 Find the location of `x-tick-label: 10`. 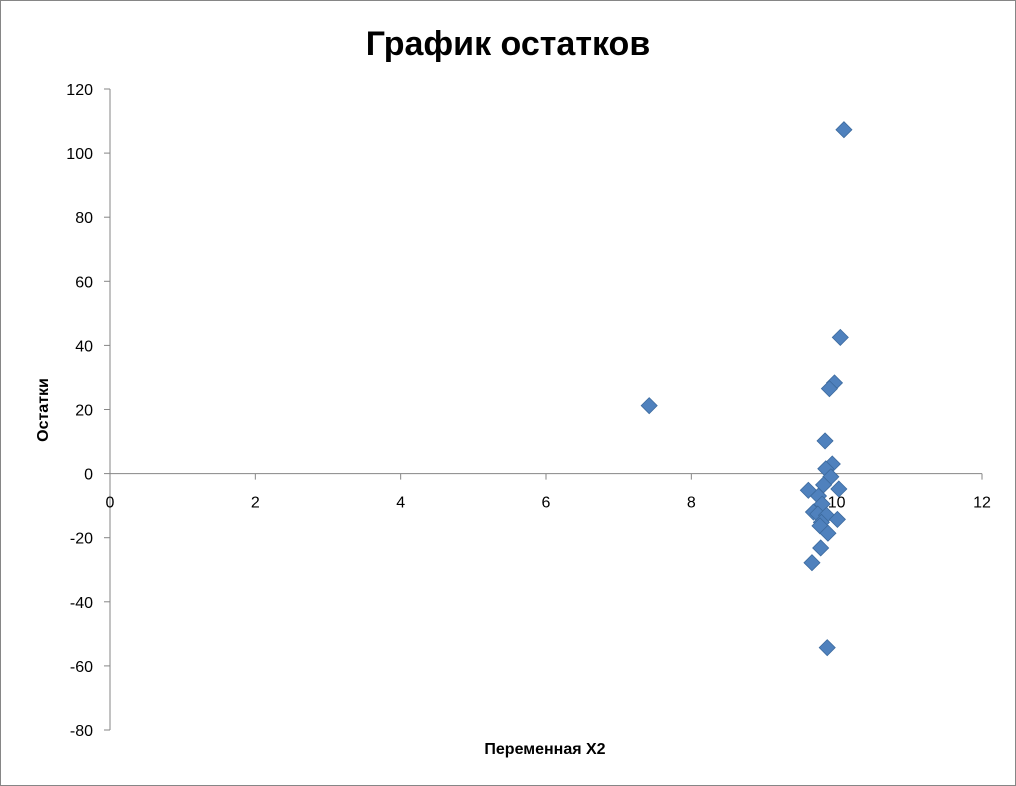

x-tick-label: 10 is located at coordinates (837, 503).